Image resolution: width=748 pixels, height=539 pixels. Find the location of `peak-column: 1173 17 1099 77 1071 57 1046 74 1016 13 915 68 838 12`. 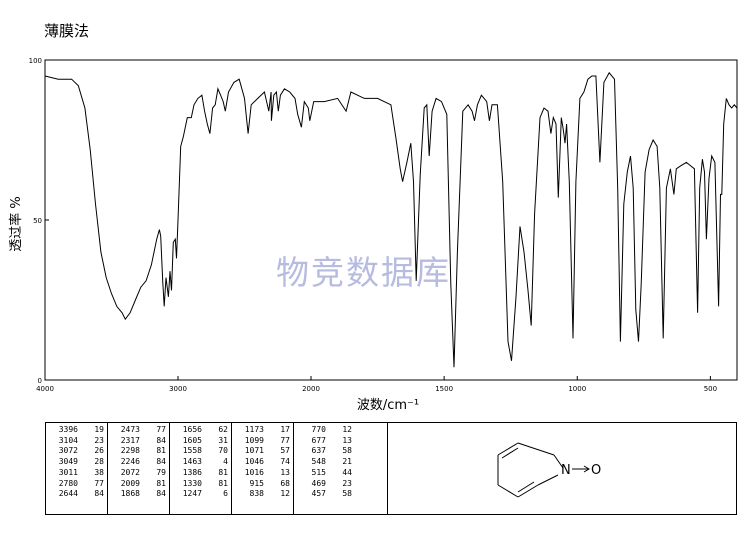

peak-column: 1173 17 1099 77 1071 57 1046 74 1016 13 915 68 838 12 is located at coordinates (263, 468).